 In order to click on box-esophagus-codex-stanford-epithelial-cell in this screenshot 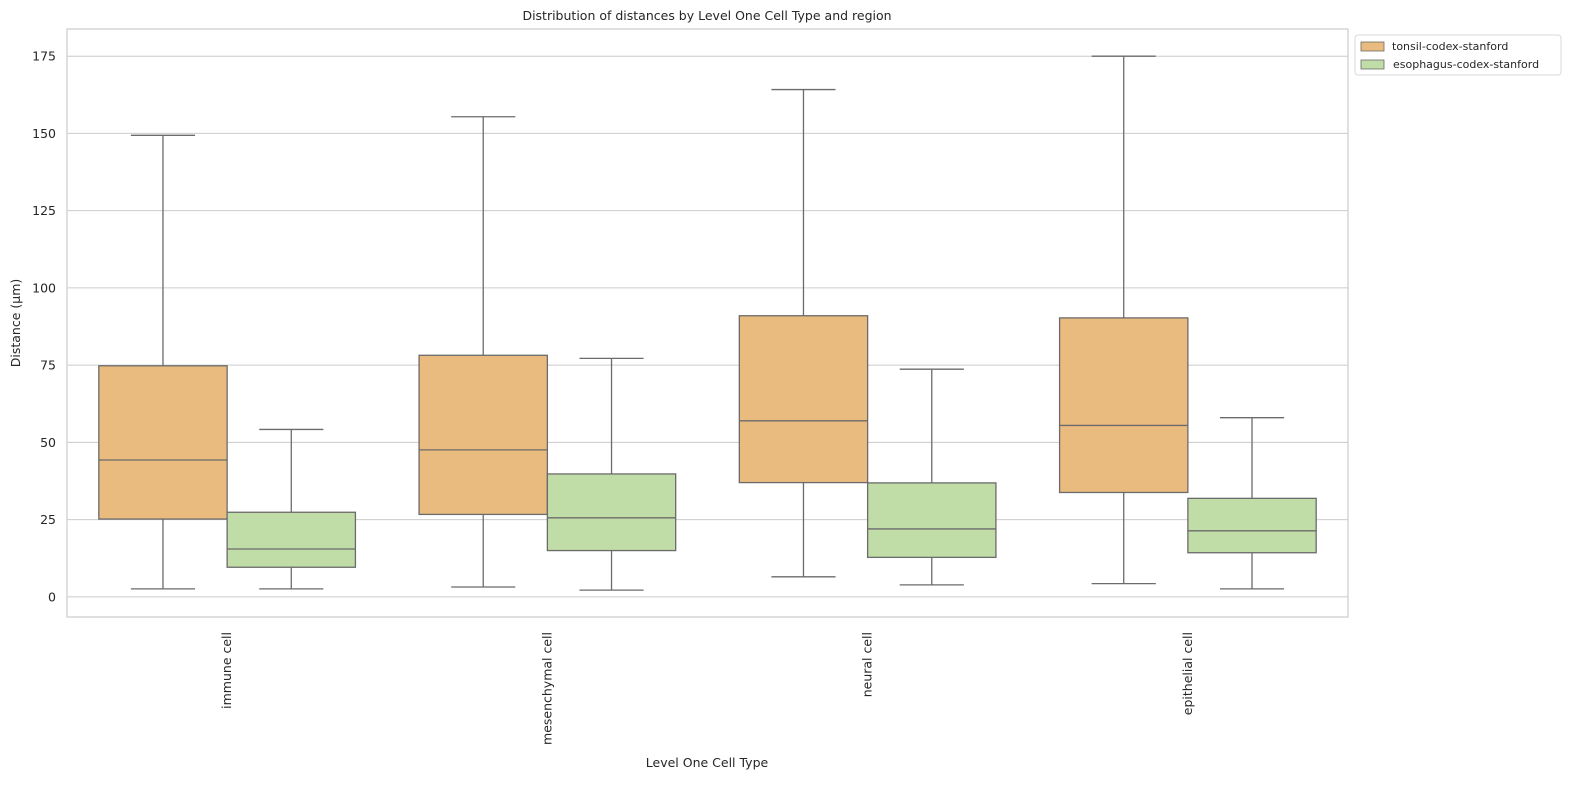, I will do `click(1252, 503)`.